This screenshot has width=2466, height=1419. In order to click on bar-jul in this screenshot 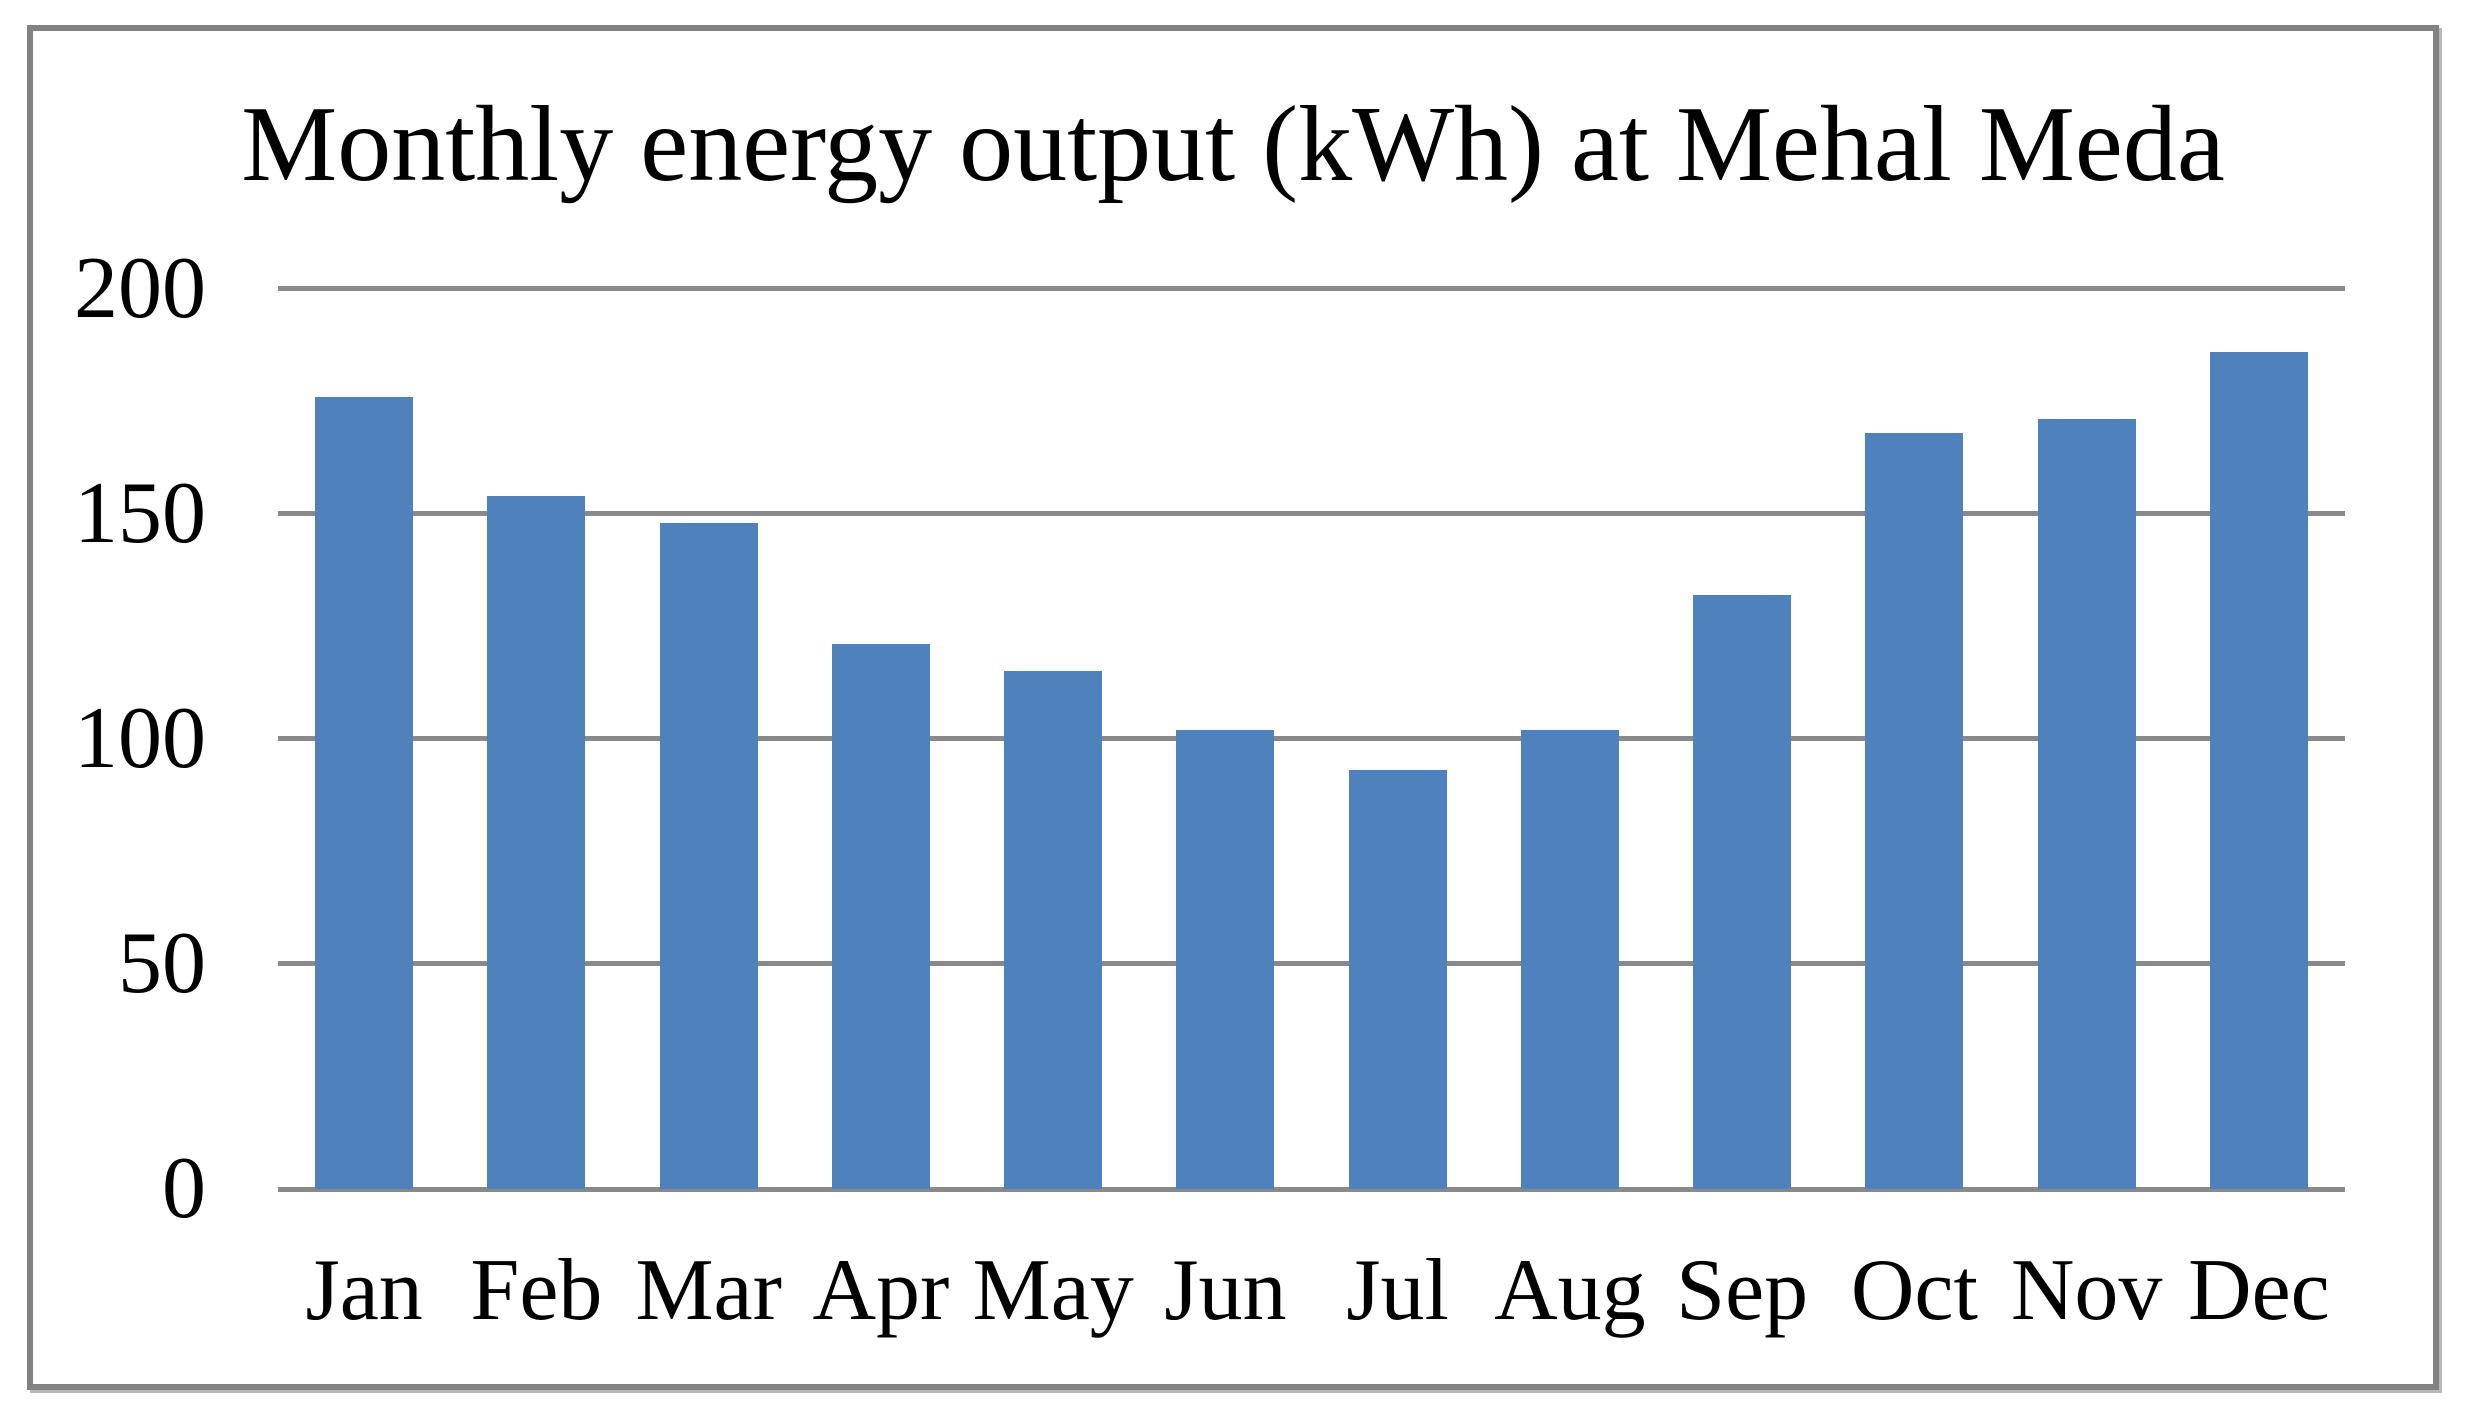, I will do `click(1397, 979)`.